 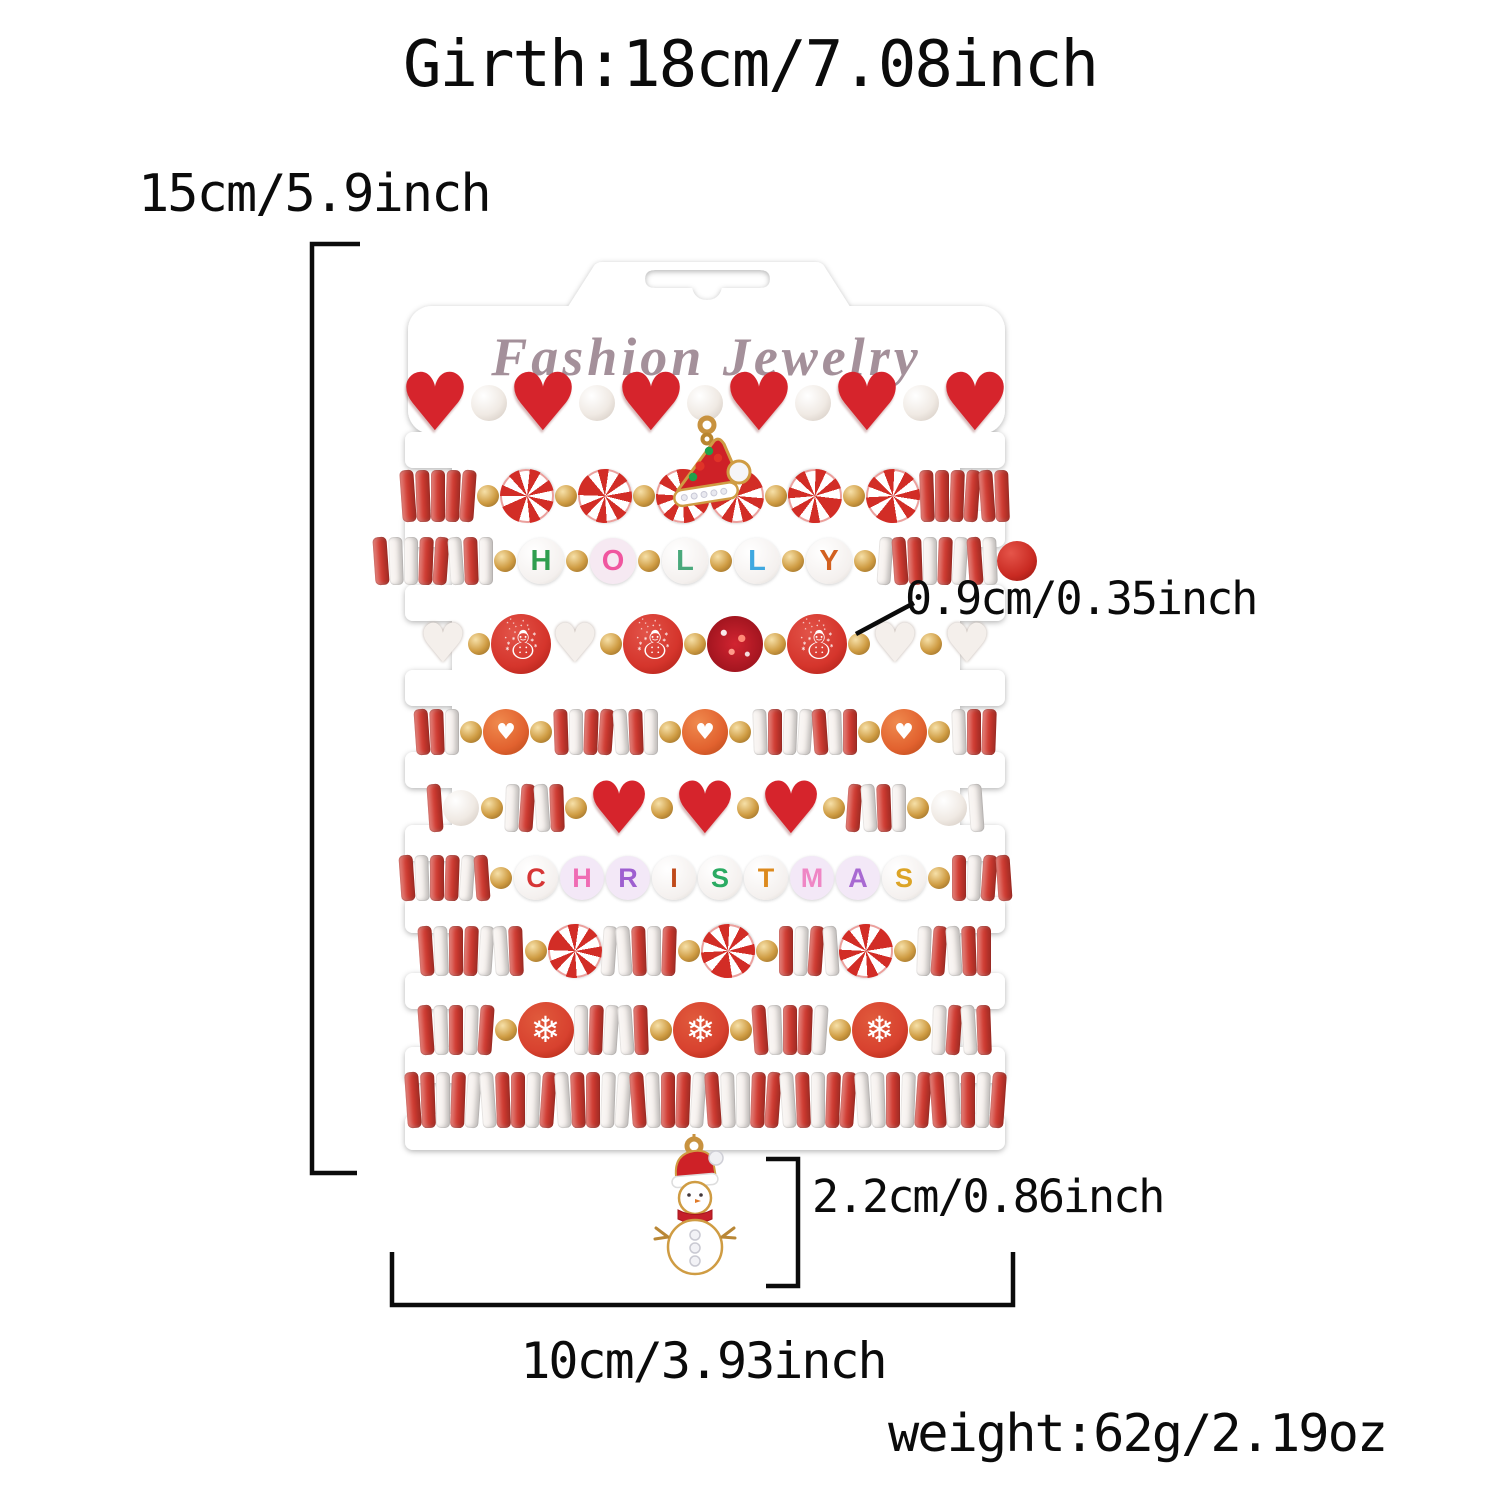 What do you see at coordinates (885, 618) in the screenshot?
I see `bead-pointer-line` at bounding box center [885, 618].